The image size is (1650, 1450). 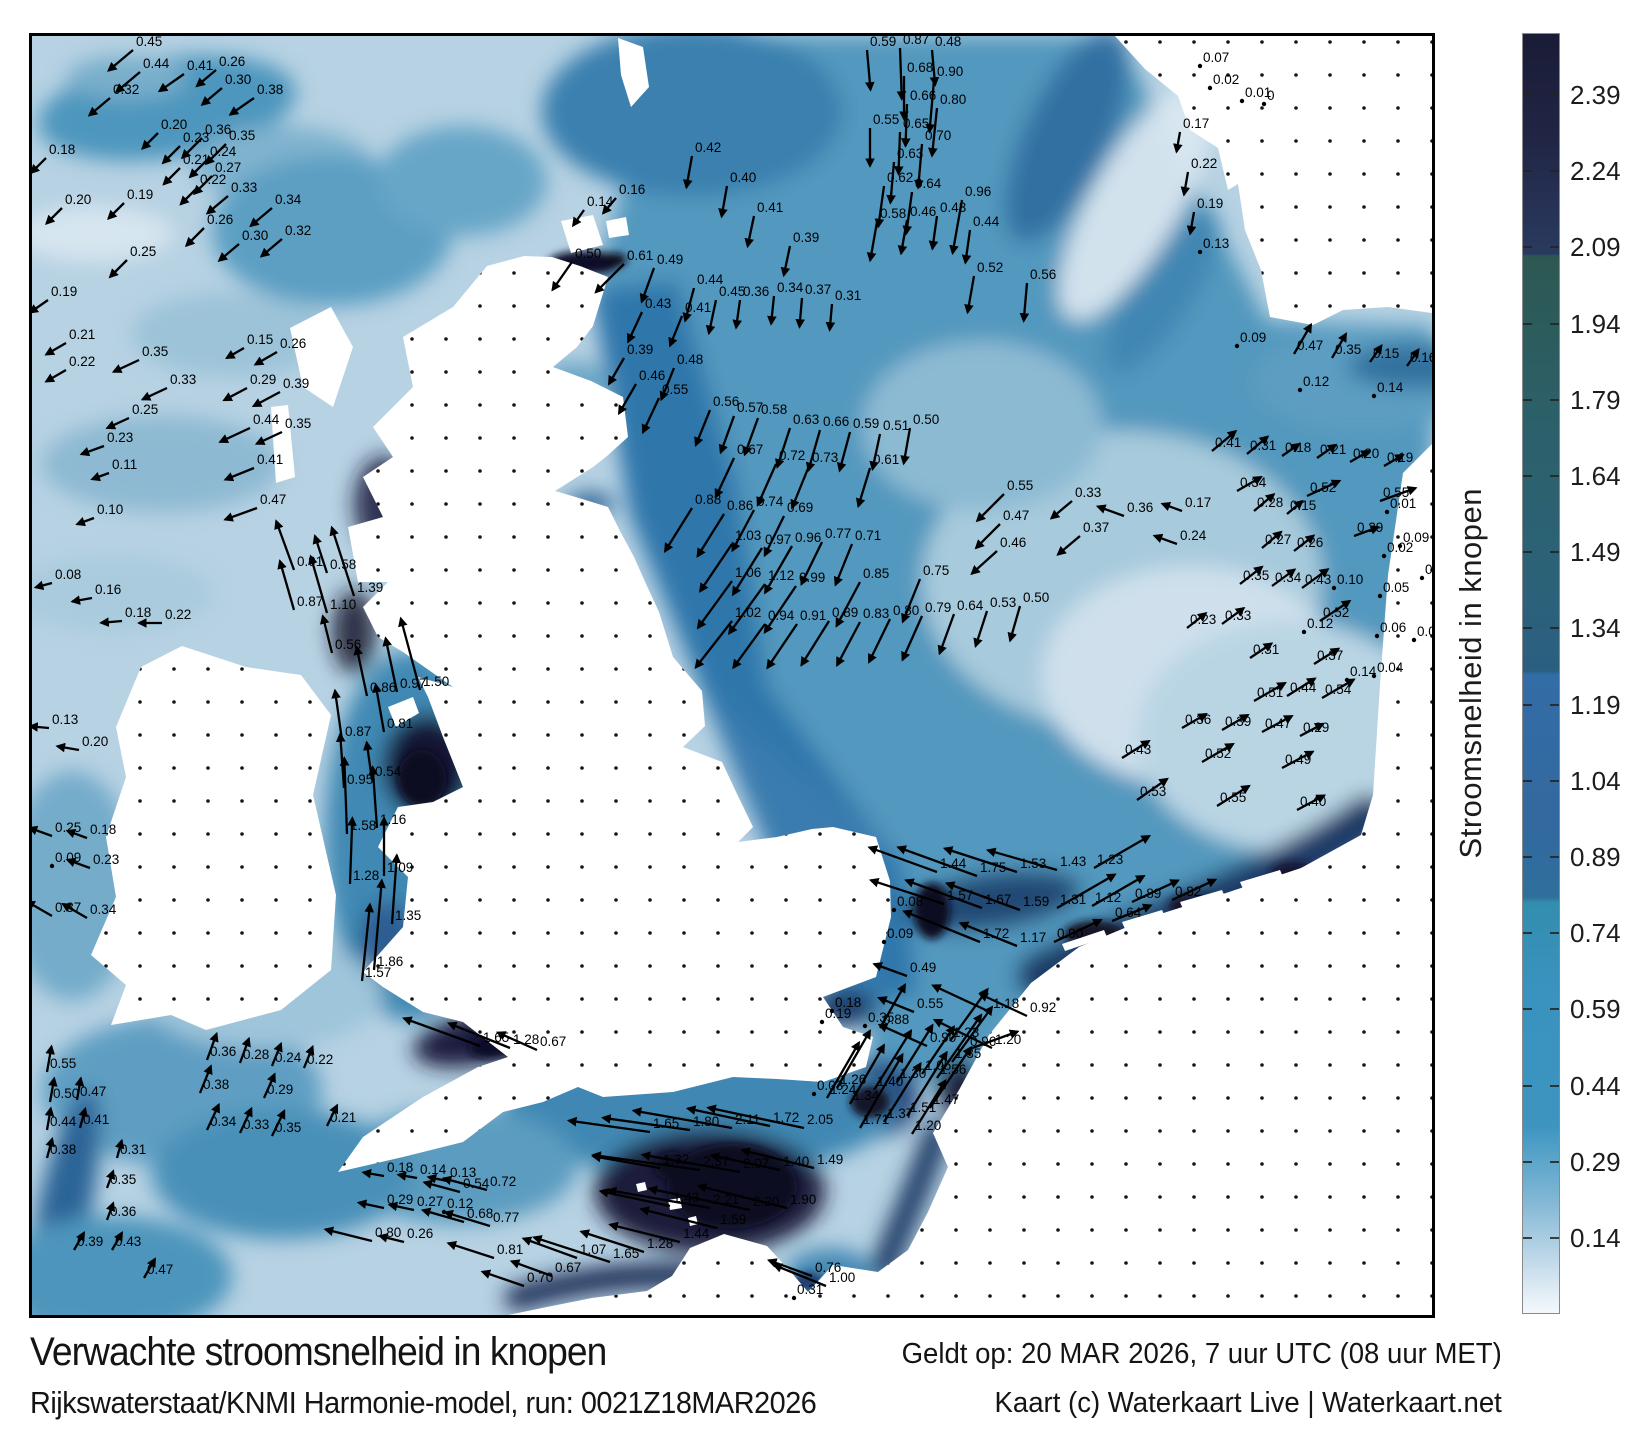 I want to click on current-value-label: 1.31, so click(x=1073, y=899).